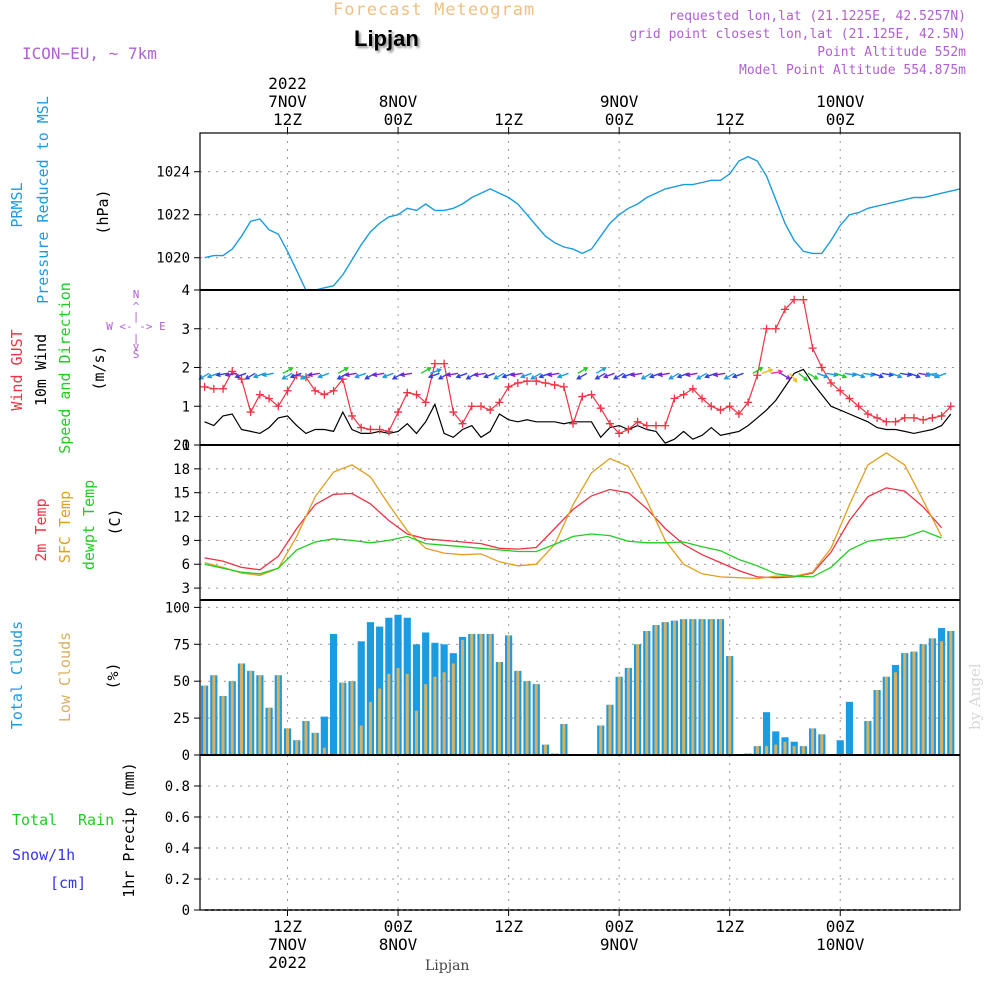  I want to click on y-tick-label: 4, so click(186, 291).